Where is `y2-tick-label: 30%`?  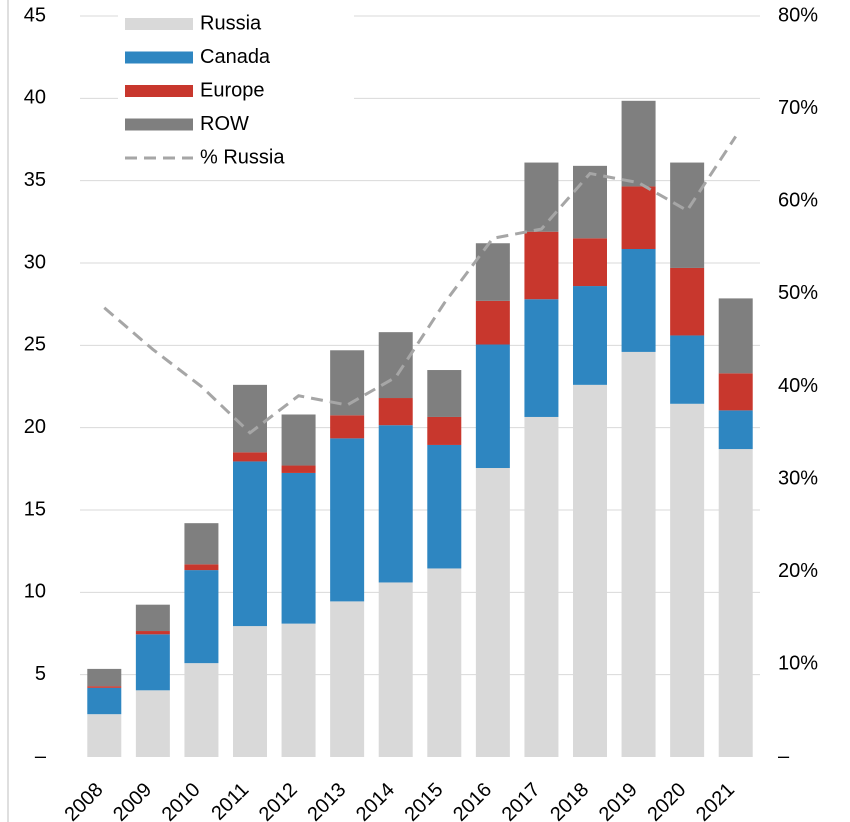
y2-tick-label: 30% is located at coordinates (798, 478).